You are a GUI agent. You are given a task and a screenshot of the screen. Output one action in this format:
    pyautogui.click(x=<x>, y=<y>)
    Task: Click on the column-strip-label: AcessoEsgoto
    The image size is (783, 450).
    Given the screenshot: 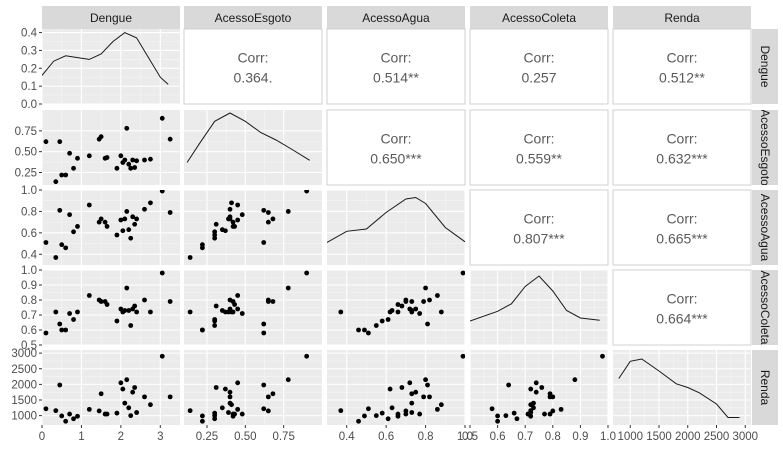 What is the action you would take?
    pyautogui.click(x=253, y=18)
    